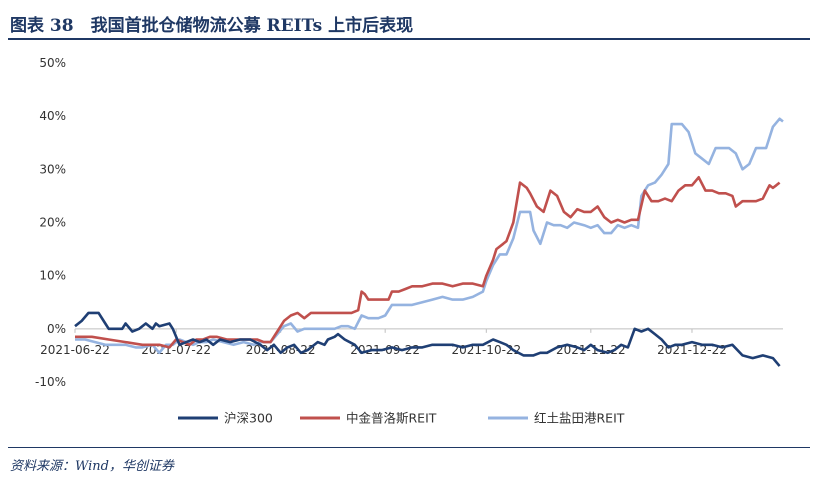 The image size is (831, 480). I want to click on source-rule, so click(409, 447).